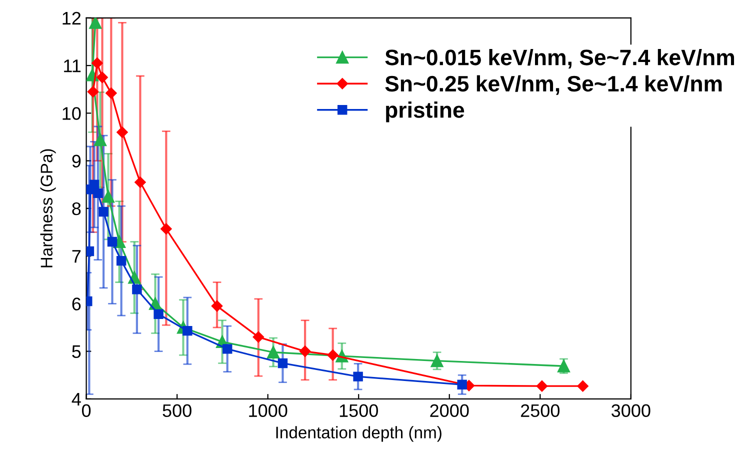  Describe the element at coordinates (48, 208) in the screenshot. I see `y-axis-title: Hardness (GPa)` at that location.